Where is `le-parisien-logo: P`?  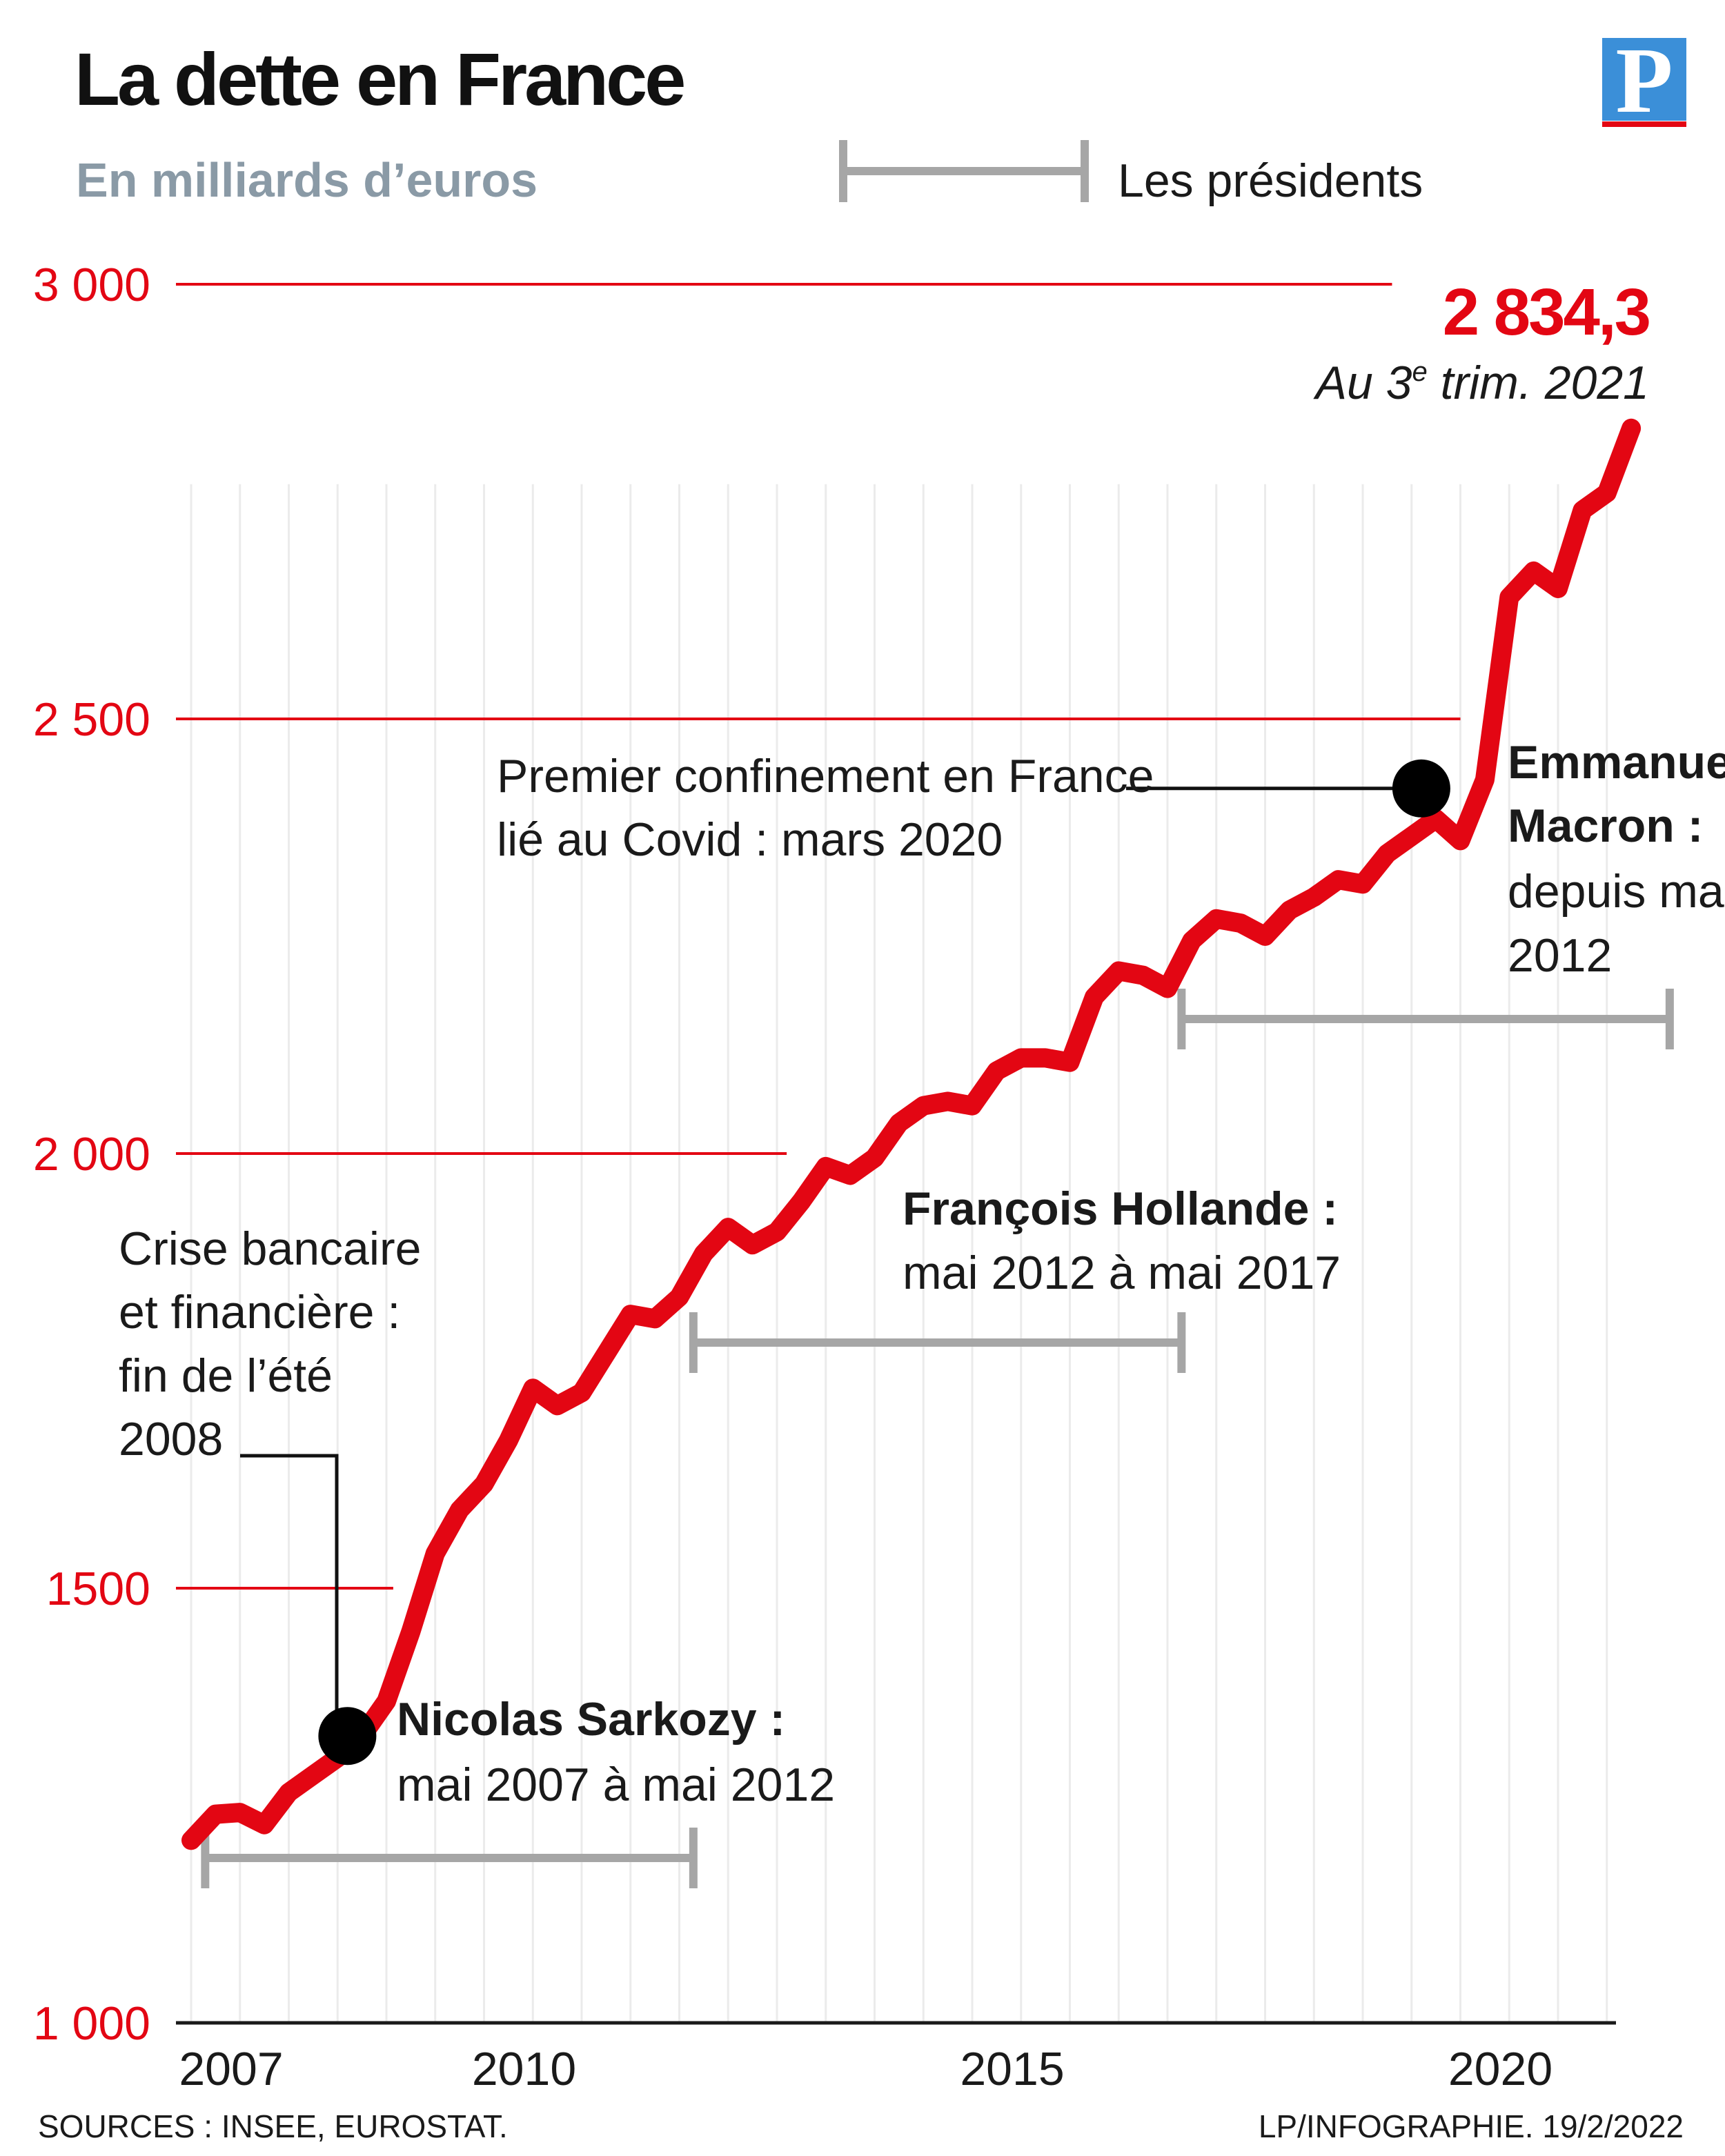 le-parisien-logo: P is located at coordinates (1644, 80).